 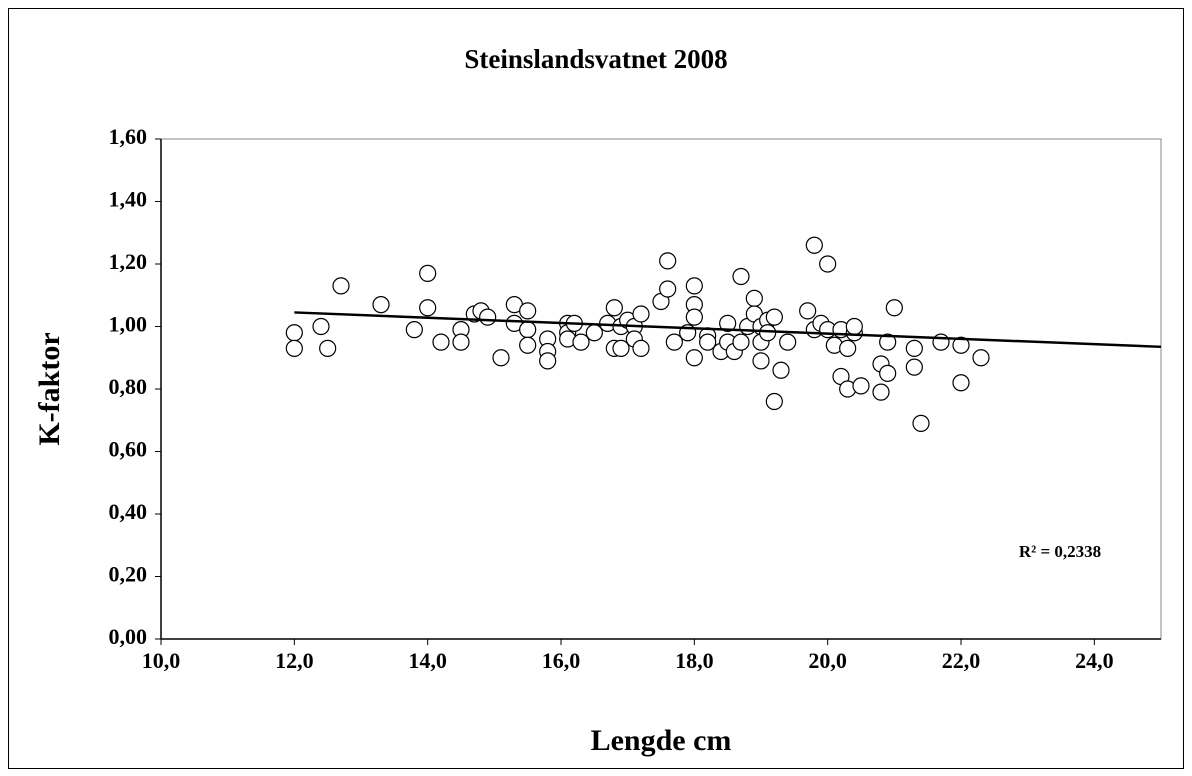 I want to click on x-tick-label: 22,0, so click(x=961, y=660).